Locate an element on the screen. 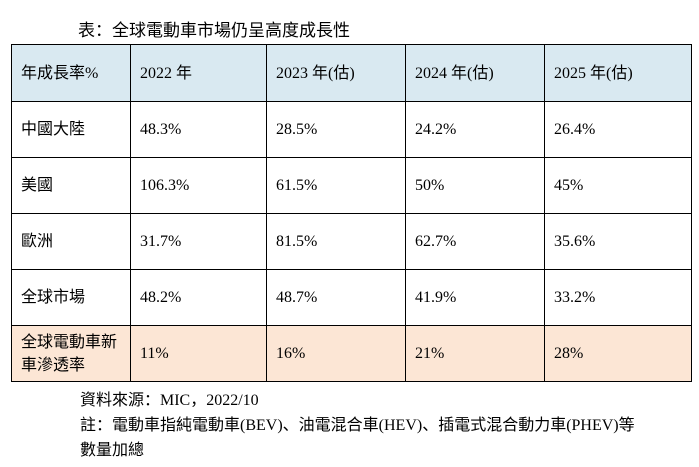 The height and width of the screenshot is (467, 699). cell-value: 35.6% is located at coordinates (618, 241).